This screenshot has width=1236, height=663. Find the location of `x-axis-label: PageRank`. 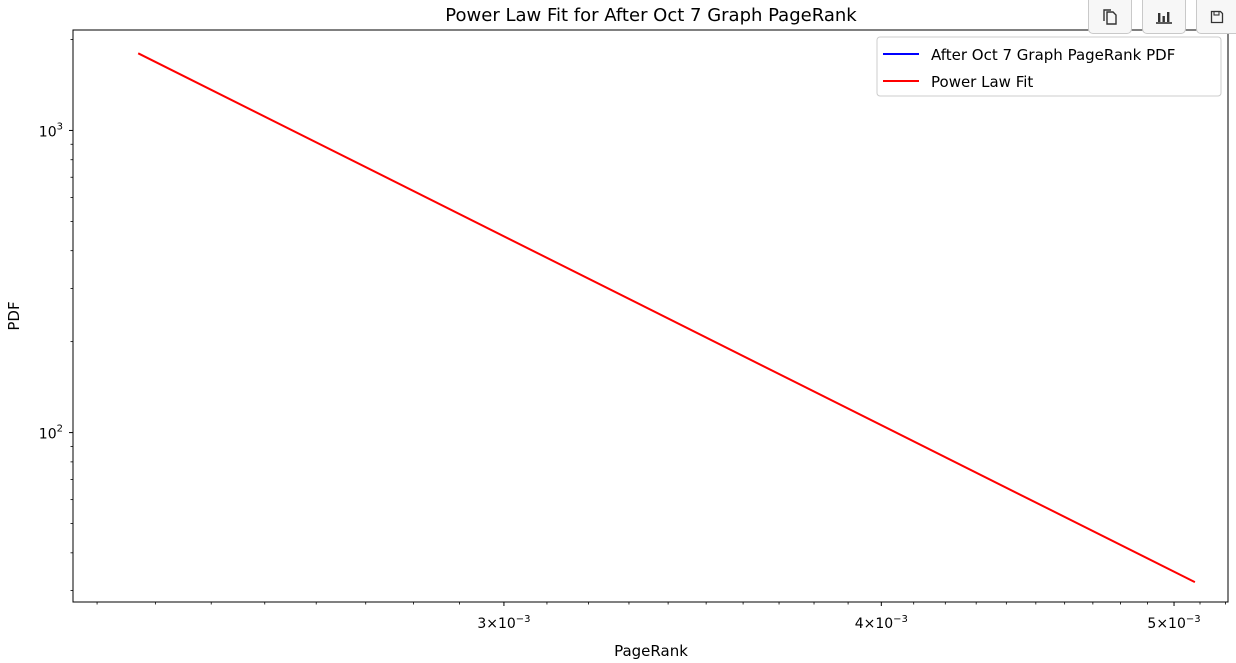

x-axis-label: PageRank is located at coordinates (651, 651).